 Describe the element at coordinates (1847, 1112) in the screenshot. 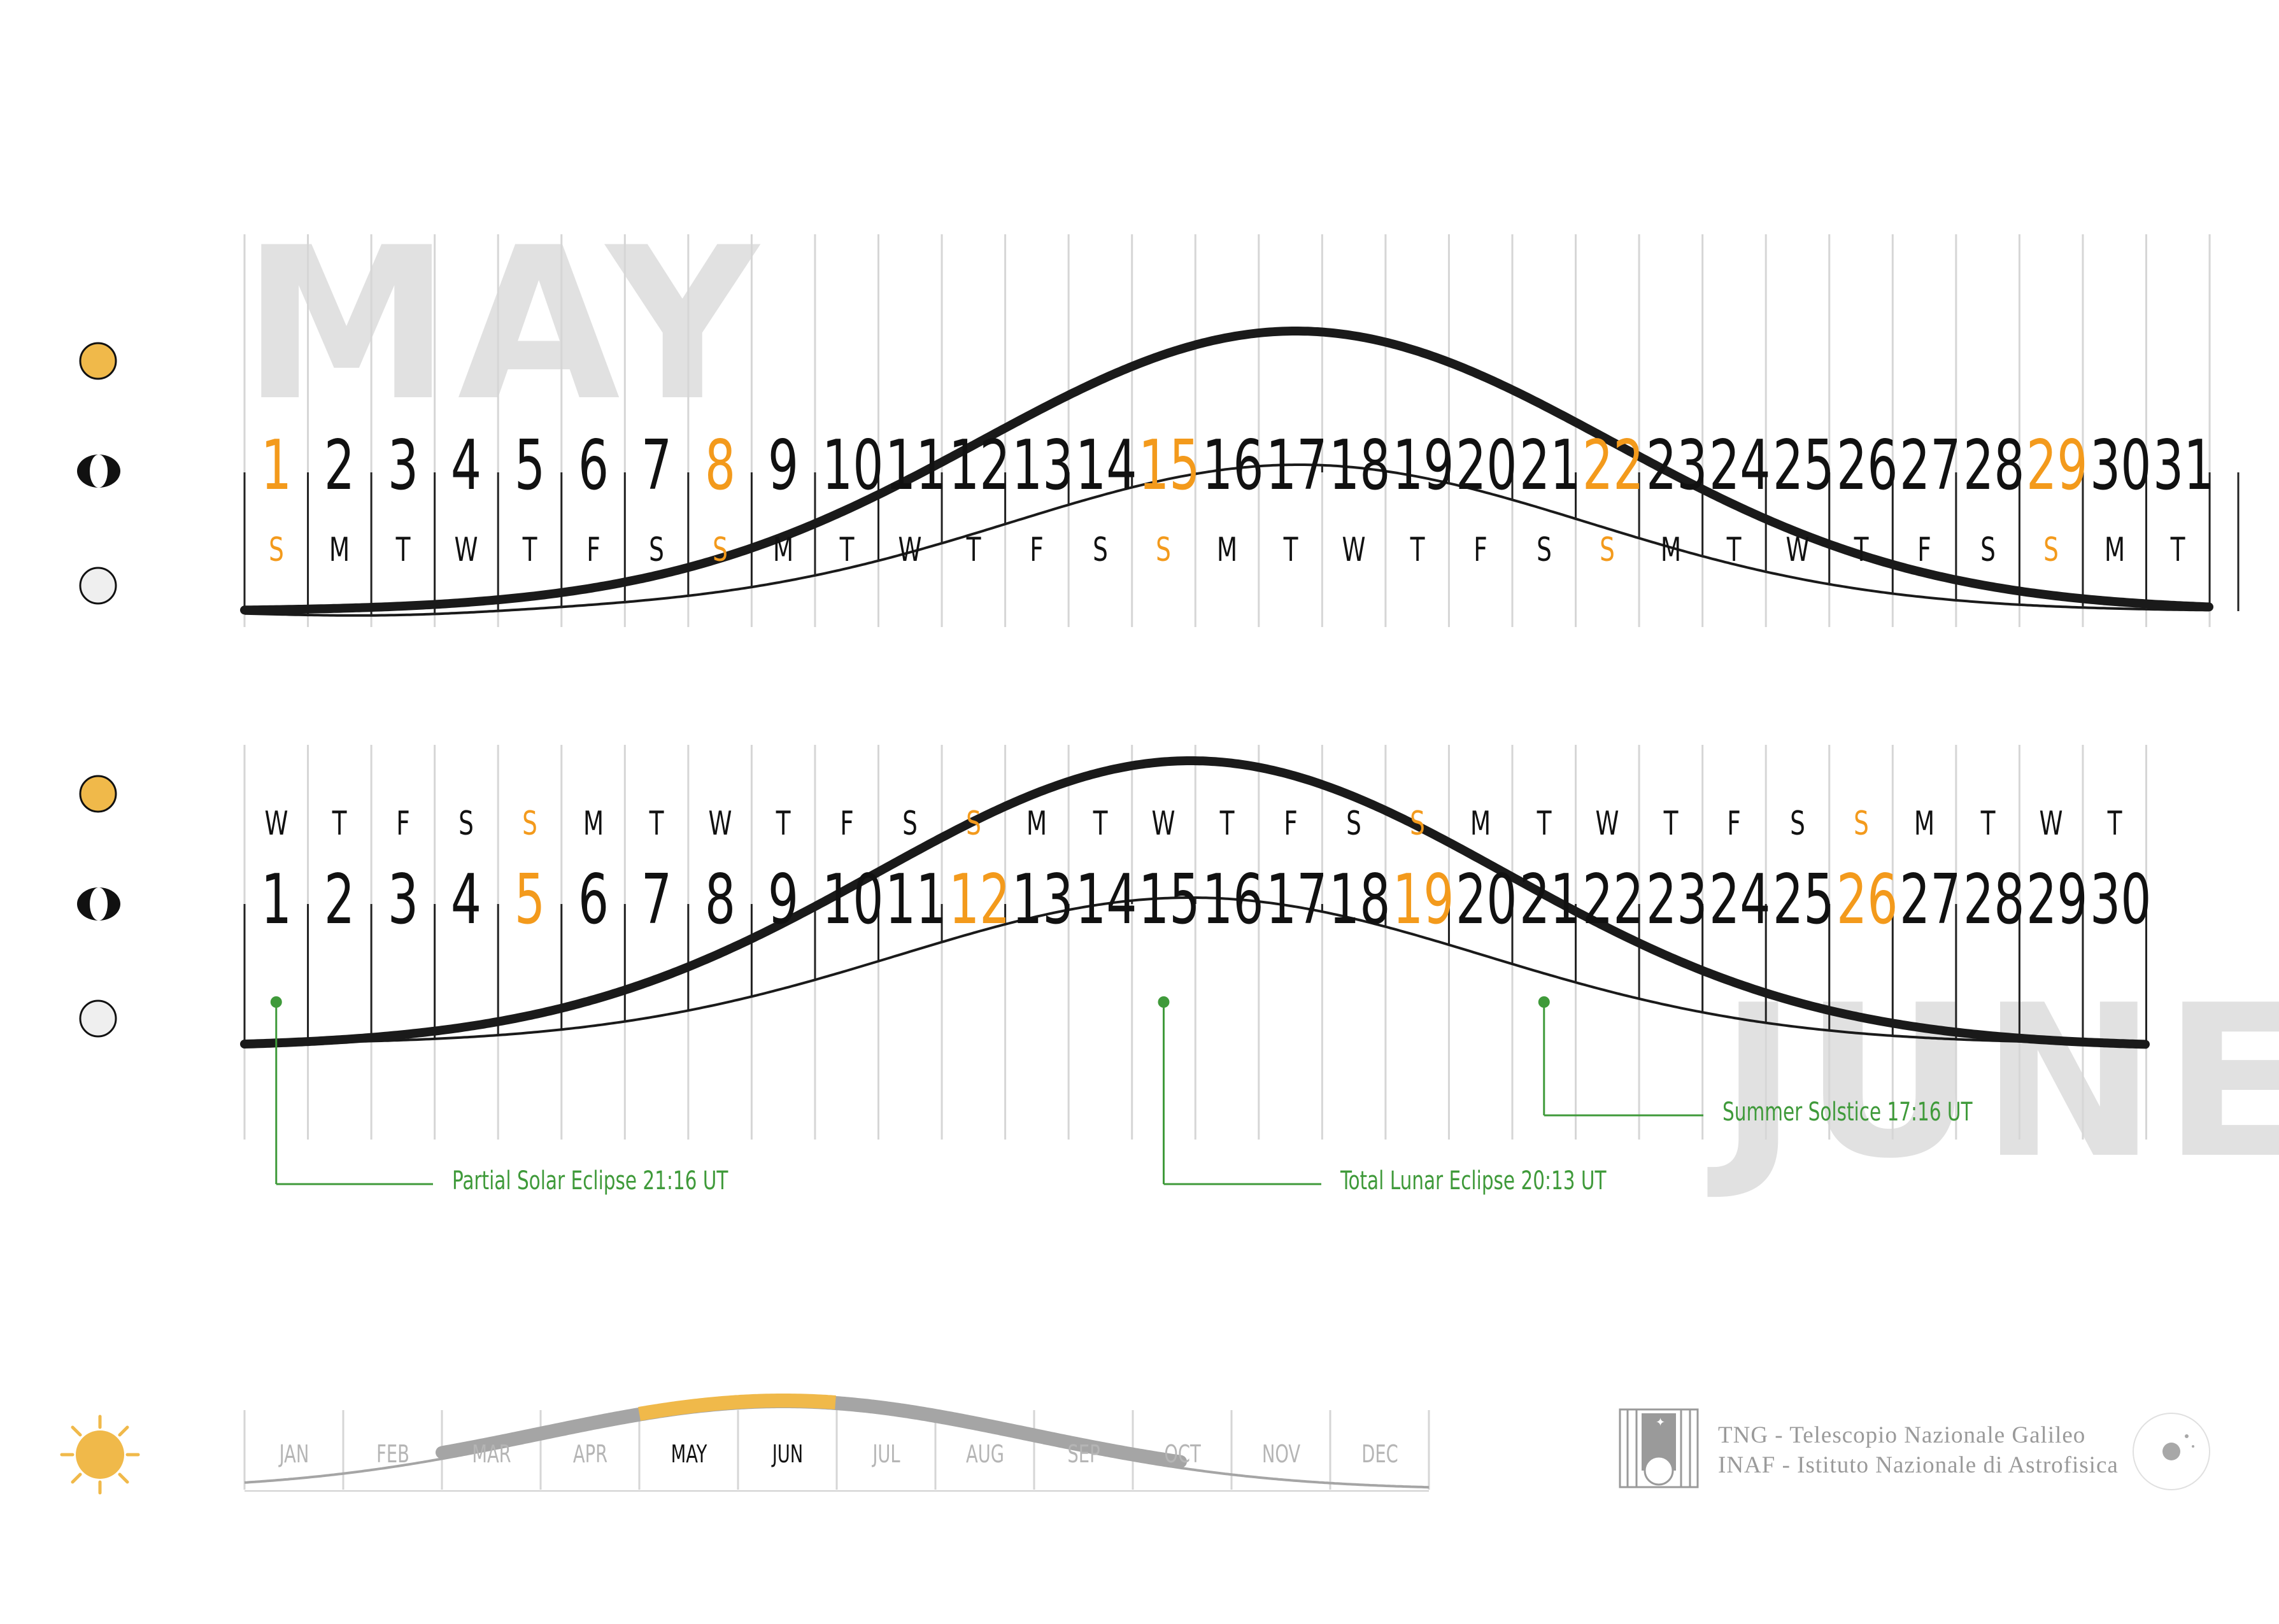

I see `event-label: Summer Solstice 17:16 UT` at that location.